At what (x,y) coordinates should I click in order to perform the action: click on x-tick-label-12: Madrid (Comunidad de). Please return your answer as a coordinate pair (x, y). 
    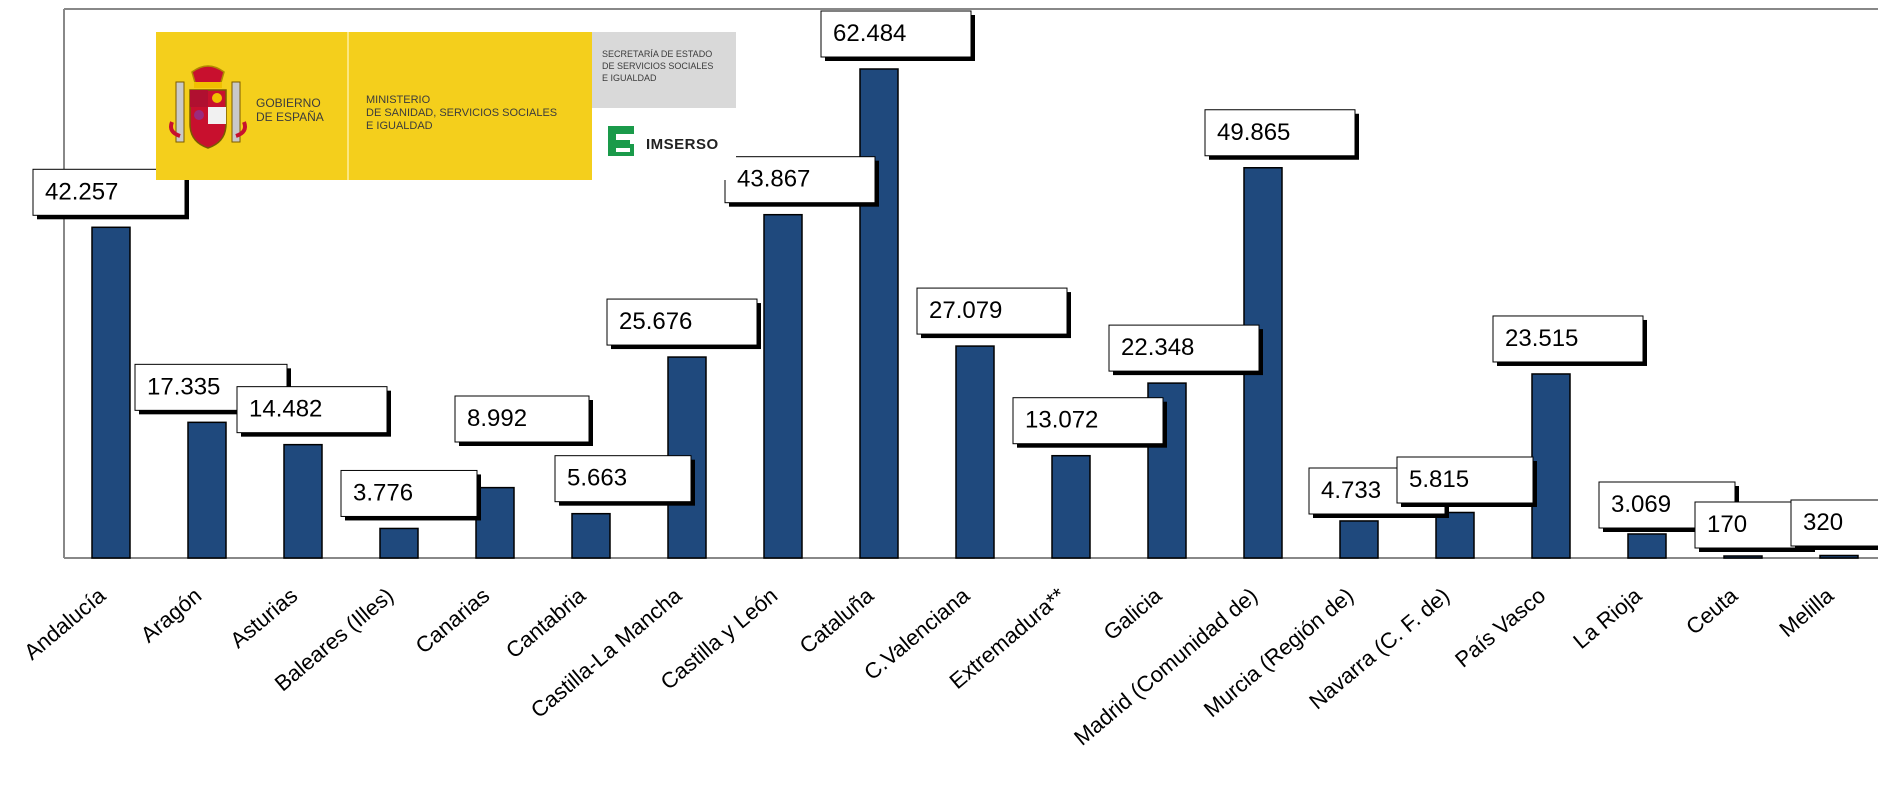
    Looking at the image, I should click on (1165, 667).